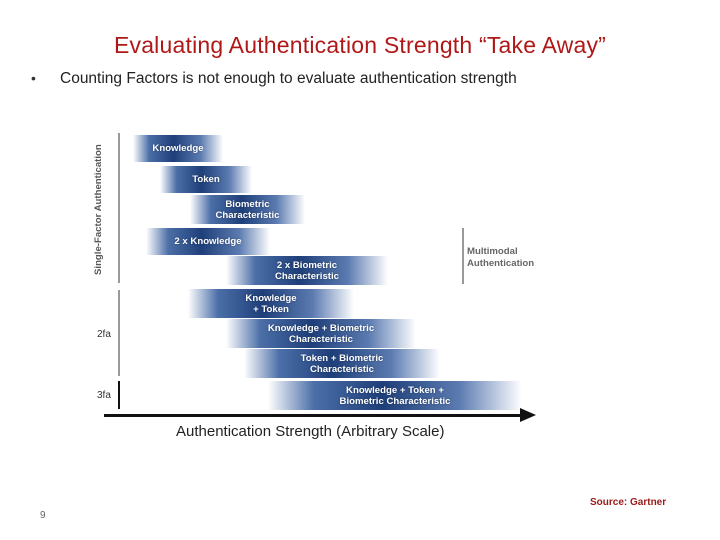 Image resolution: width=720 pixels, height=540 pixels. I want to click on three-fa-label: 3fa, so click(104, 395).